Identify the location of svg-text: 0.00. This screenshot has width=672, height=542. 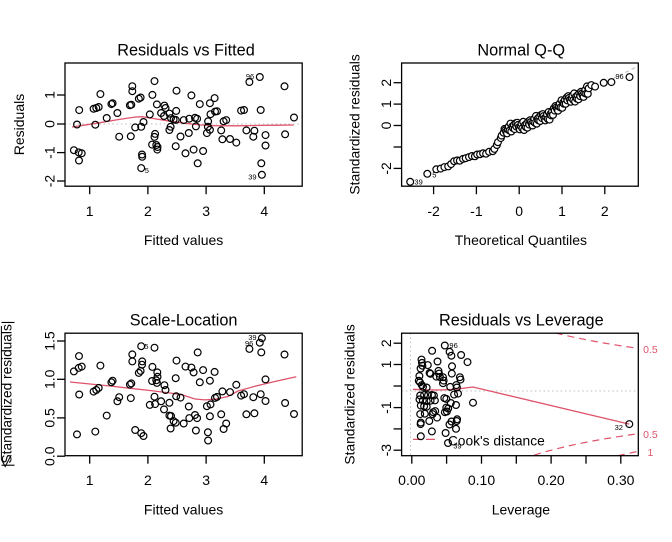
(411, 480).